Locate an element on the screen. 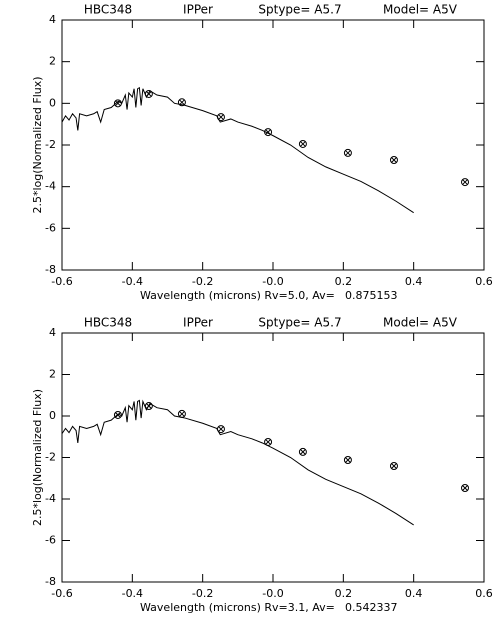 The height and width of the screenshot is (623, 504). av-value: 0.542337 is located at coordinates (371, 607).